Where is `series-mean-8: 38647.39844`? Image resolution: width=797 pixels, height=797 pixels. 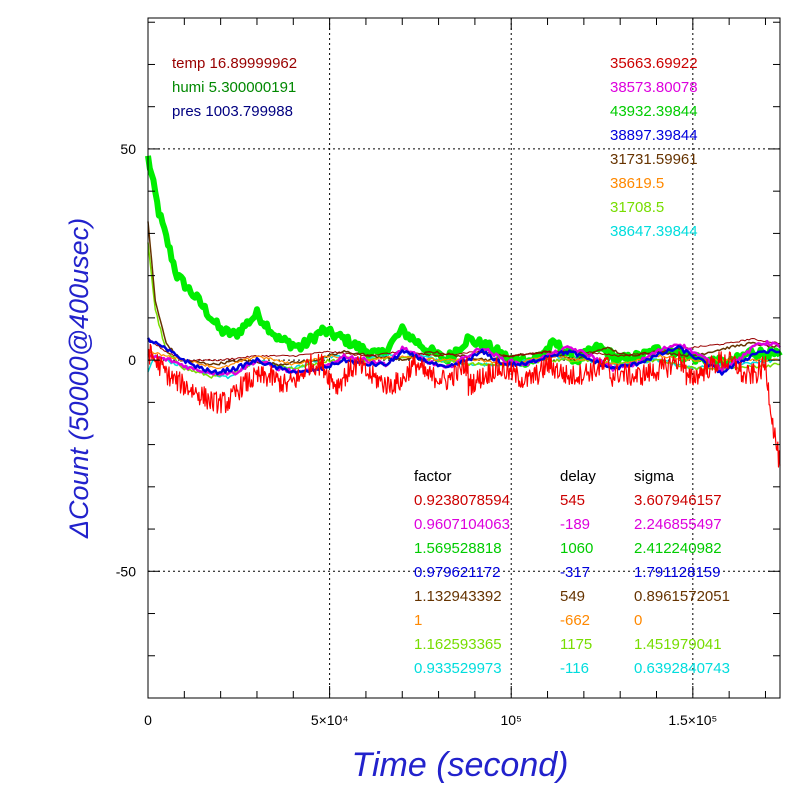 series-mean-8: 38647.39844 is located at coordinates (654, 231).